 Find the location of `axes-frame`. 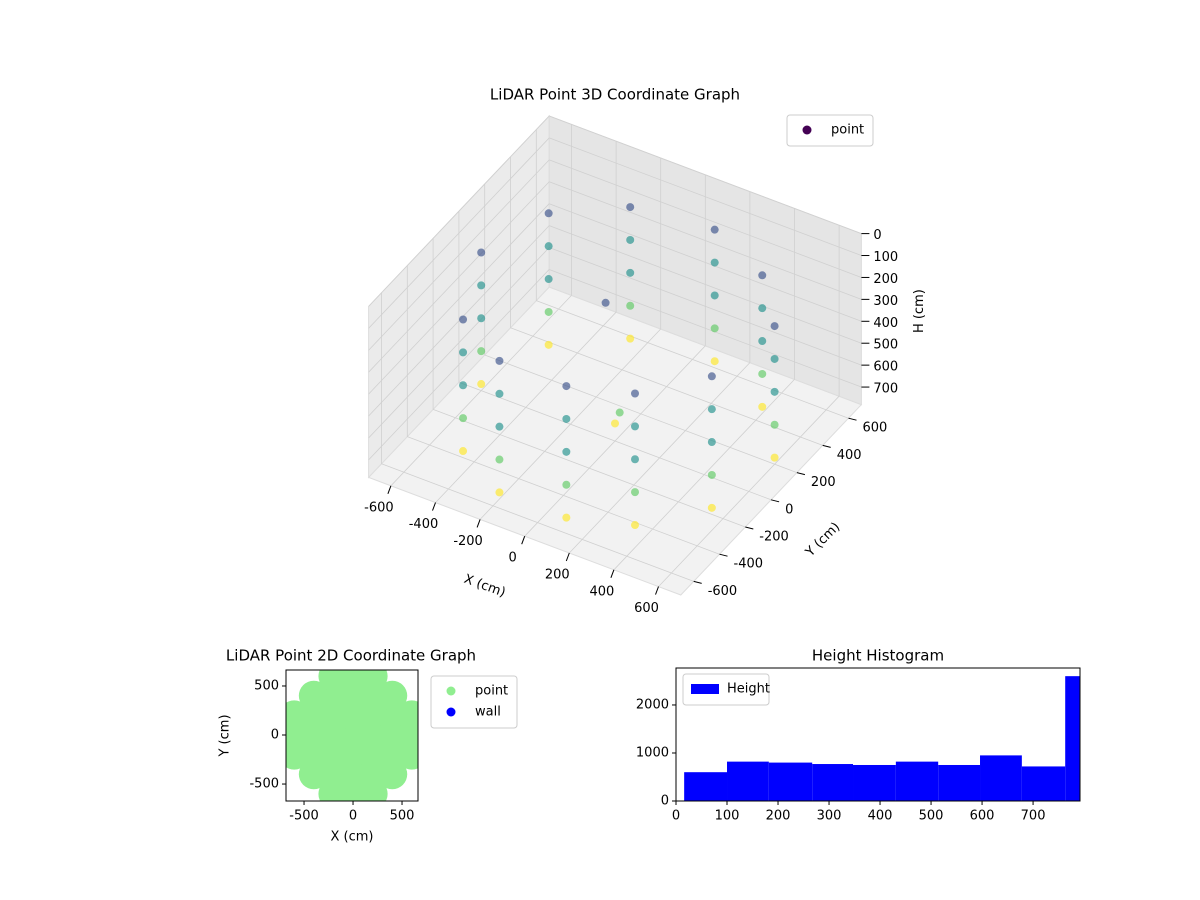

axes-frame is located at coordinates (878, 734).